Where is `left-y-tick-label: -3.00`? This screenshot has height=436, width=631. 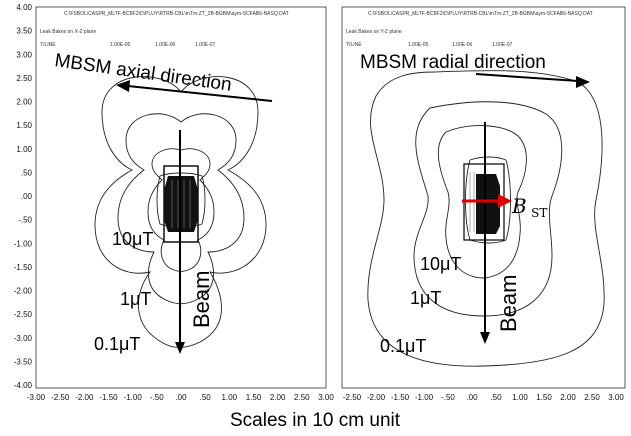 left-y-tick-label: -3.00 is located at coordinates (23, 338).